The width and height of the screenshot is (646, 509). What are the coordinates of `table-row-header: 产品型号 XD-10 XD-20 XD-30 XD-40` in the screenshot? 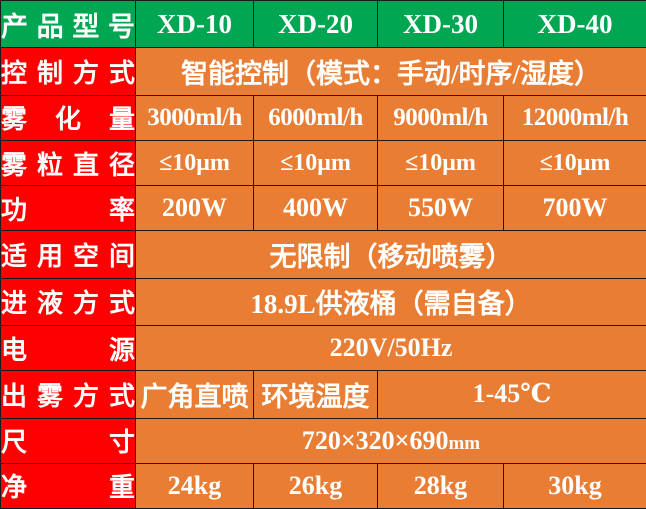 It's located at (323, 24).